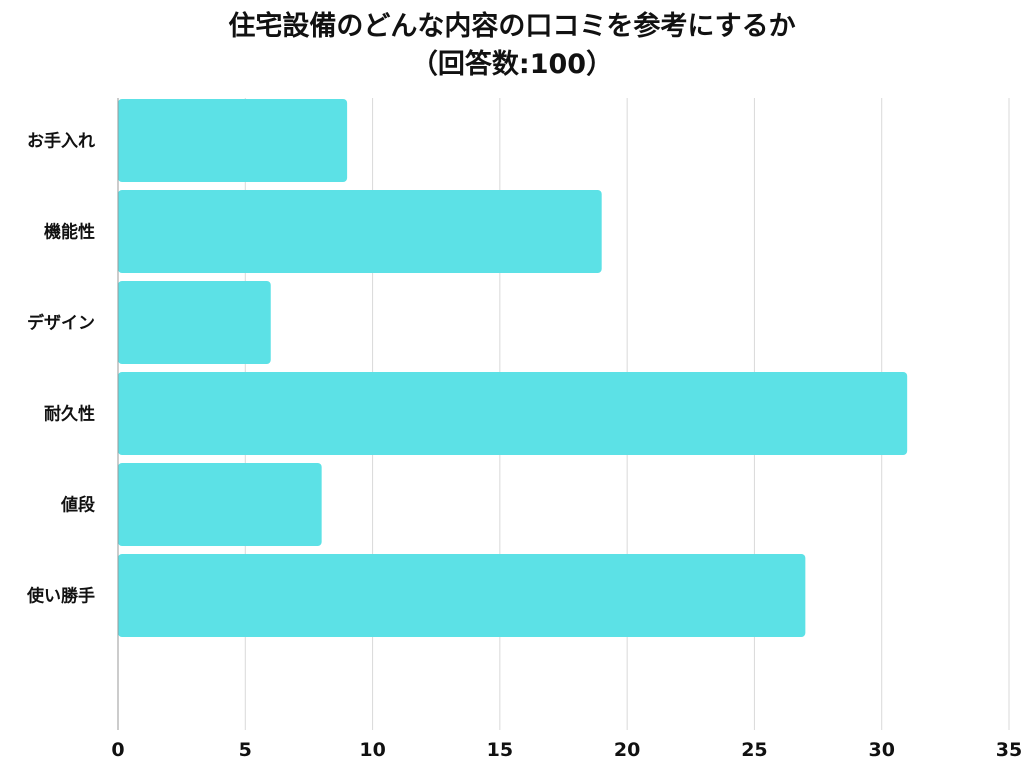 Image resolution: width=1024 pixels, height=768 pixels. I want to click on chart-subtitle: （回答数:100）, so click(512, 64).